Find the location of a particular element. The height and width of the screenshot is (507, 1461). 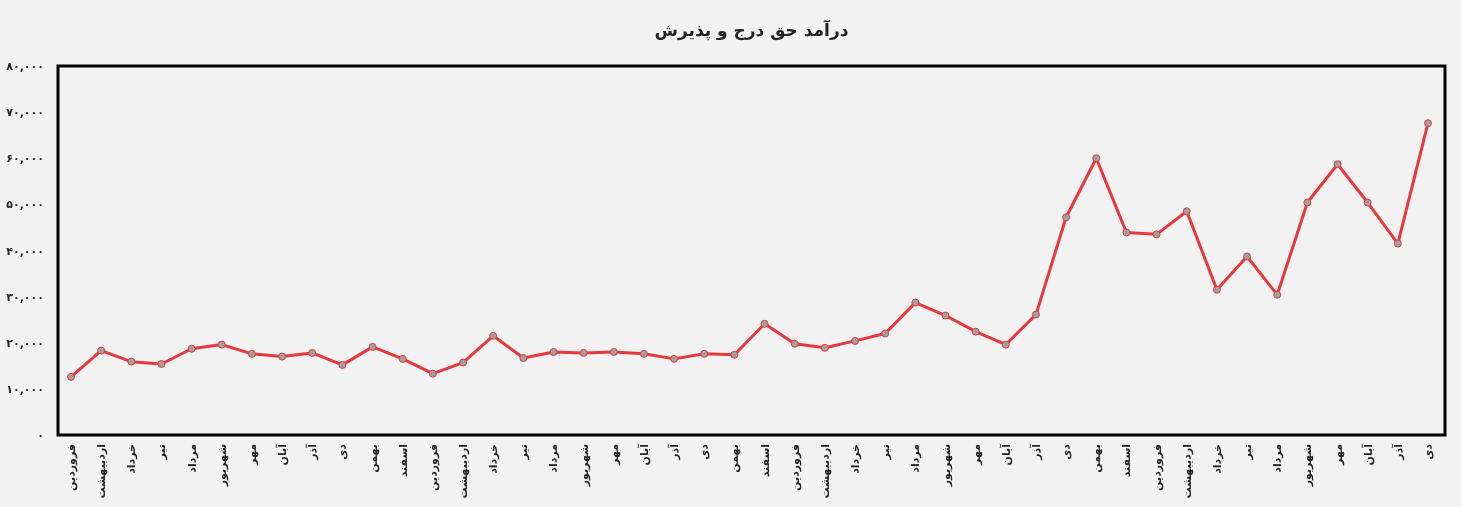

ytick: ۱۰,۰۰۰ is located at coordinates (25, 389).